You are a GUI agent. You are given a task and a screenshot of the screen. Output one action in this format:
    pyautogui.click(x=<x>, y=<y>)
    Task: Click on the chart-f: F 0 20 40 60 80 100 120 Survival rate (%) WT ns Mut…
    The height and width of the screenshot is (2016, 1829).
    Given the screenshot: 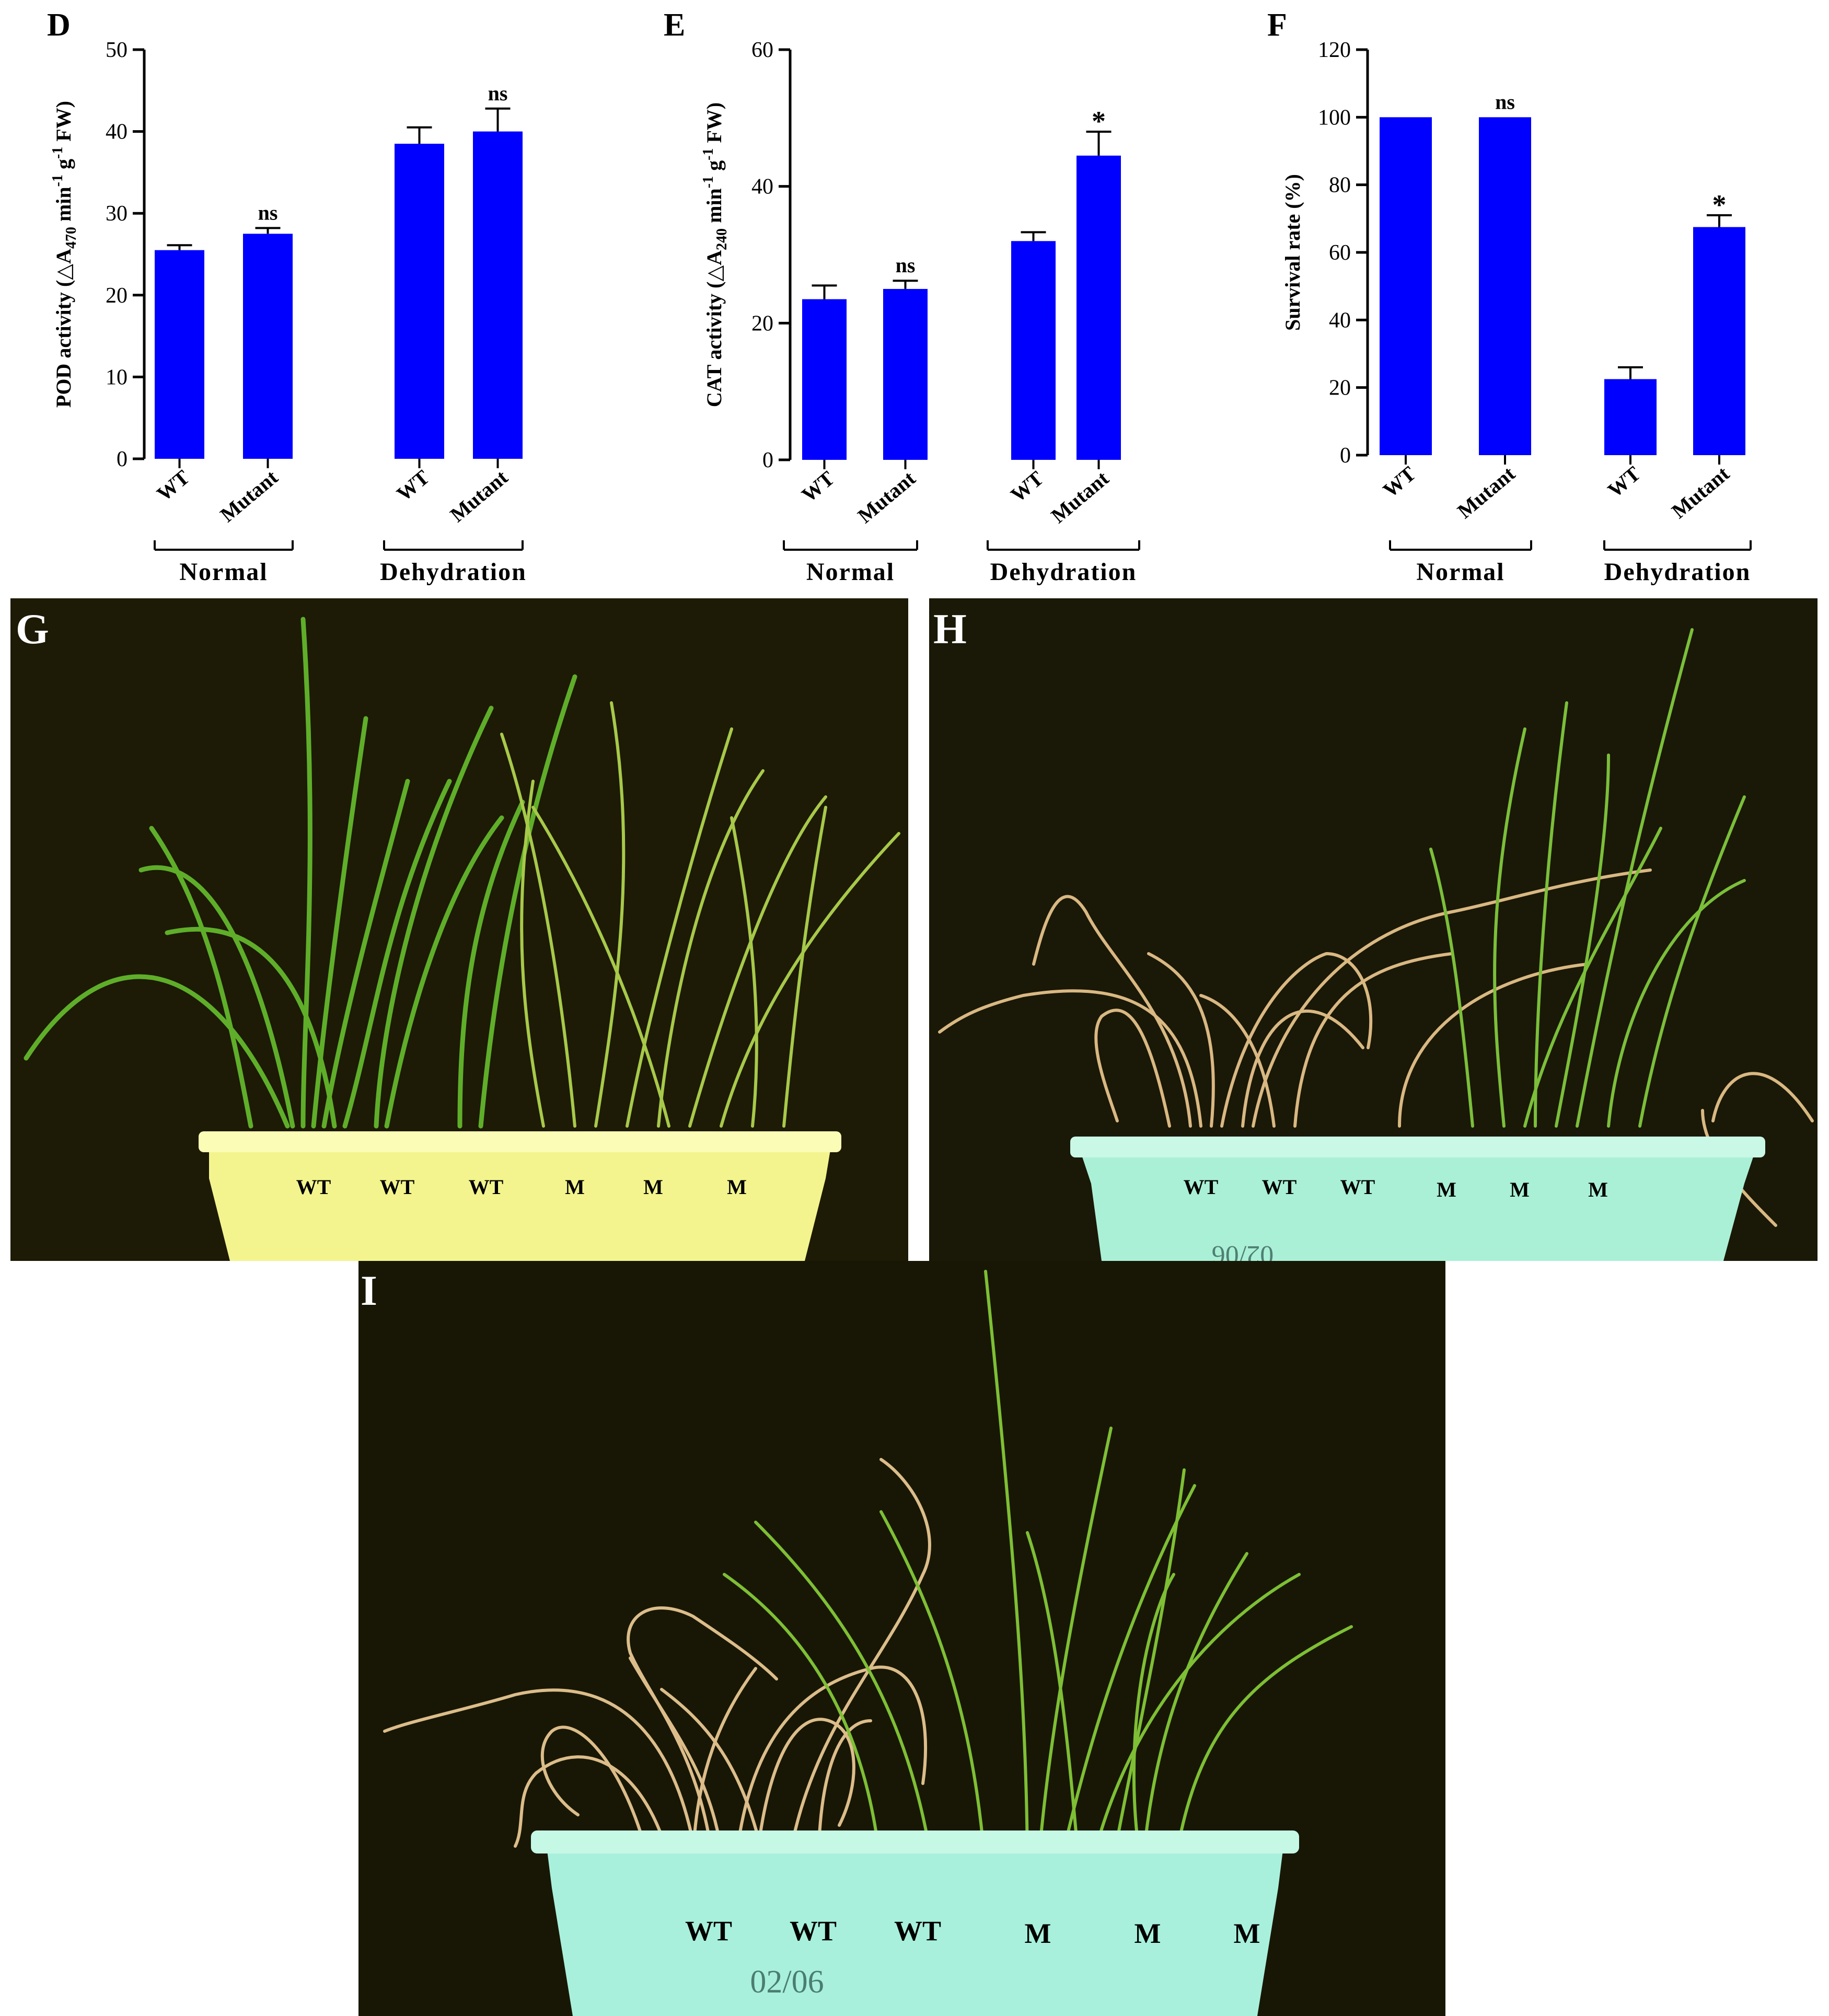 What is the action you would take?
    pyautogui.click(x=1509, y=297)
    